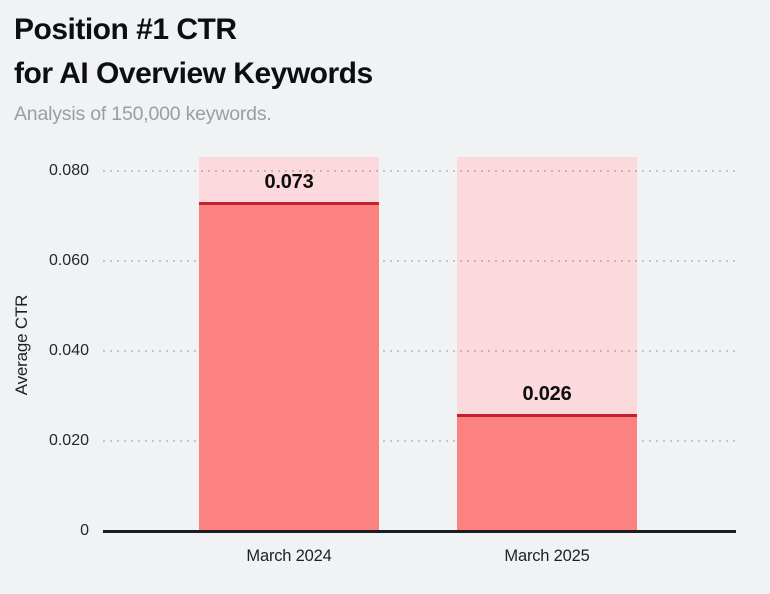  Describe the element at coordinates (420, 350) in the screenshot. I see `gridline-0p040` at that location.